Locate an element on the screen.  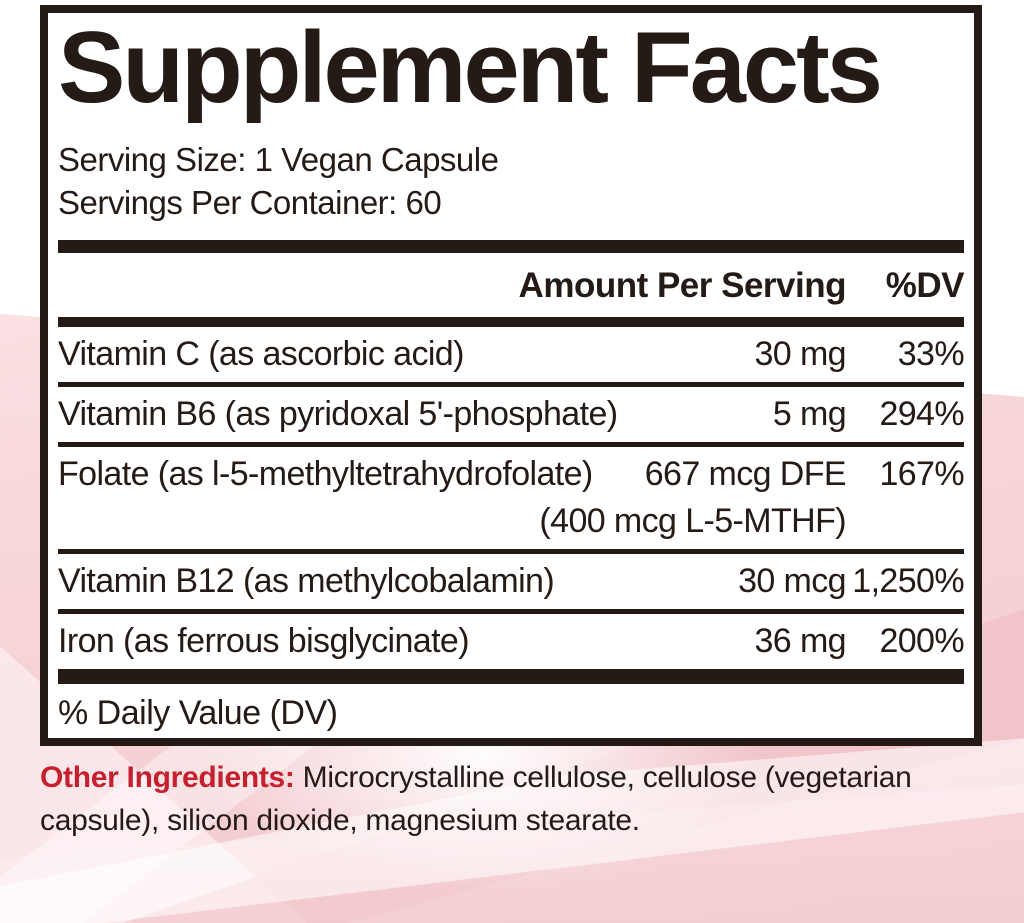
dv-value: 33% is located at coordinates (931, 353).